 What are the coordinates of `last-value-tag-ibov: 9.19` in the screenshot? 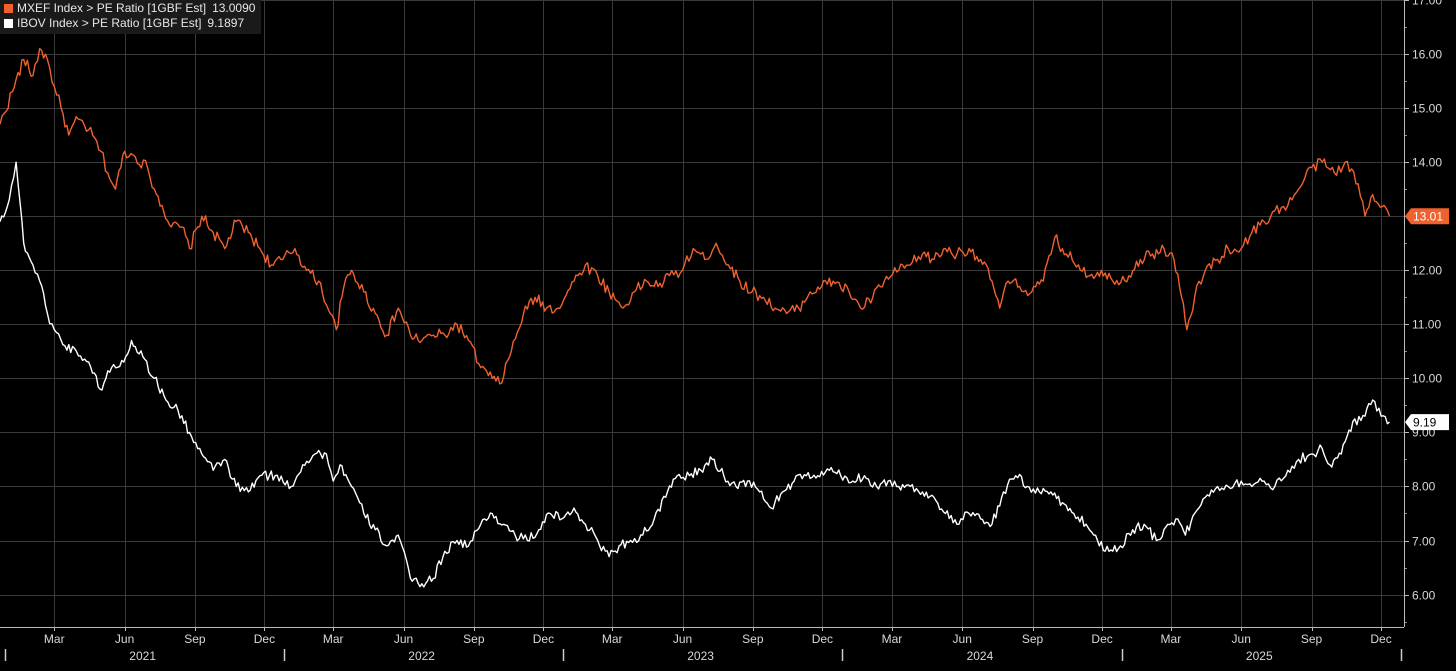 It's located at (1427, 422).